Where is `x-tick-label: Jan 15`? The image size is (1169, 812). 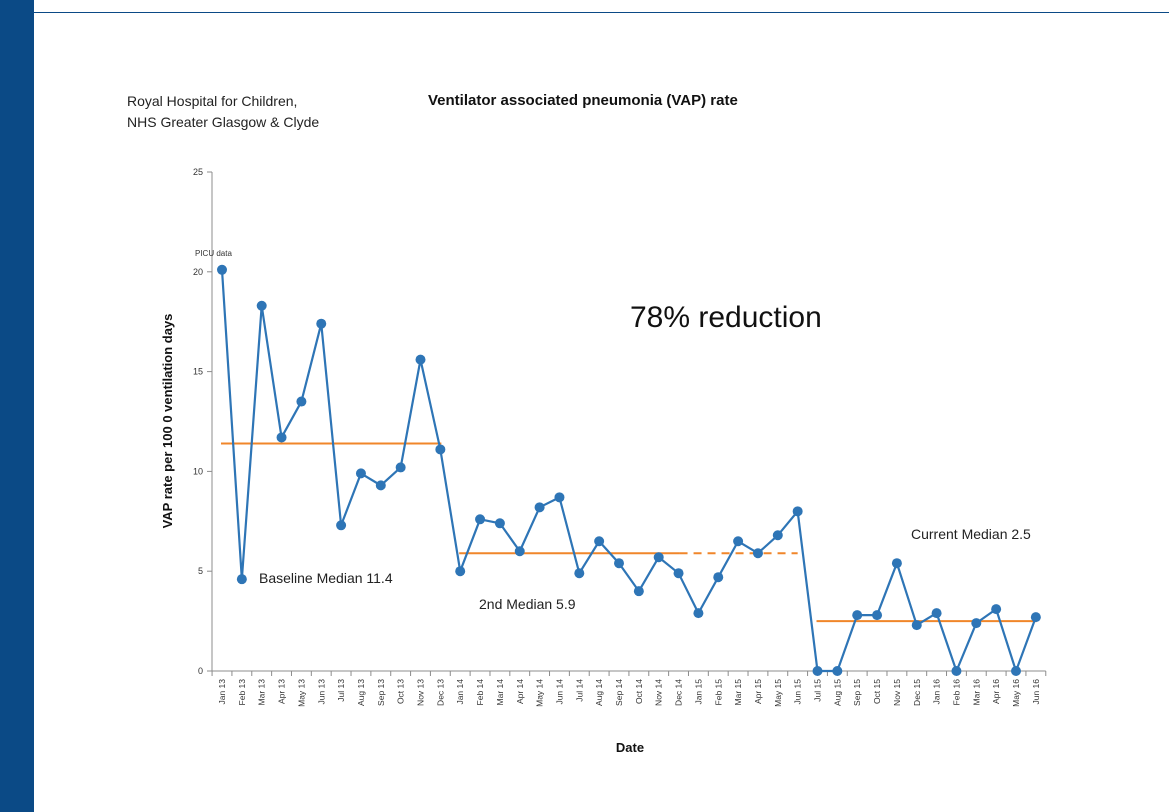
x-tick-label: Jan 15 is located at coordinates (698, 692).